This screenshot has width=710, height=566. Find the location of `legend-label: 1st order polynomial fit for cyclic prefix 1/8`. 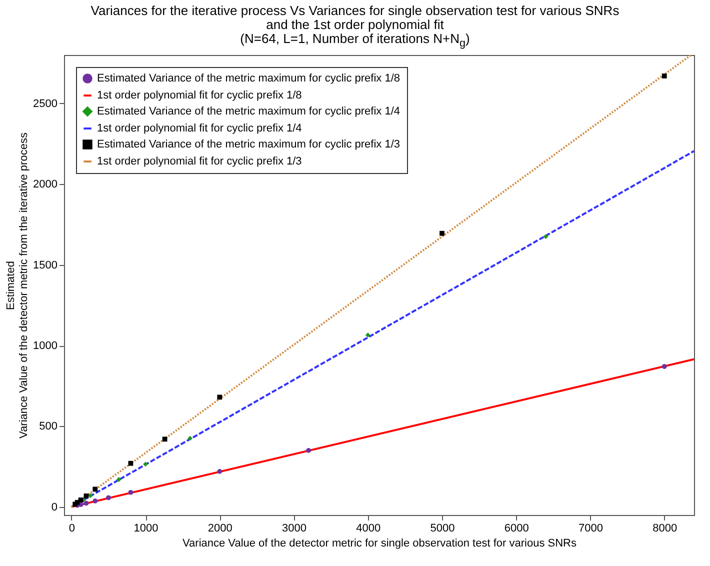

legend-label: 1st order polynomial fit for cyclic prefix 1/8 is located at coordinates (199, 95).